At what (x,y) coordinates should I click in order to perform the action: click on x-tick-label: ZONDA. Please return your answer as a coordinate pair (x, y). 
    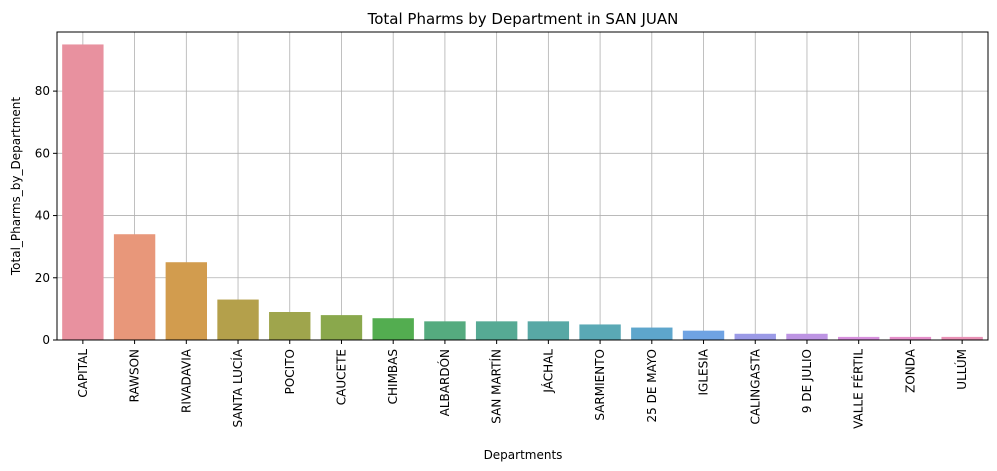
    Looking at the image, I should click on (910, 370).